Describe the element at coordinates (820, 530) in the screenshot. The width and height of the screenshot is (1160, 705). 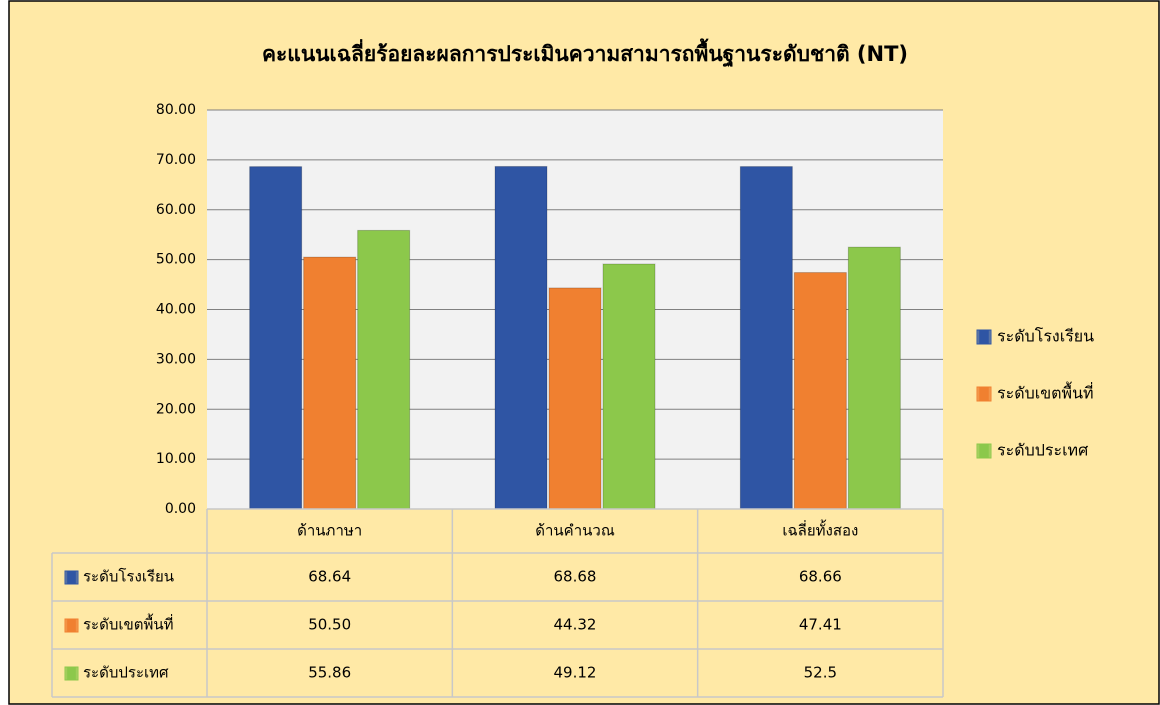
I see `x-tick-label: เฉลี่ยทั้งสอง` at that location.